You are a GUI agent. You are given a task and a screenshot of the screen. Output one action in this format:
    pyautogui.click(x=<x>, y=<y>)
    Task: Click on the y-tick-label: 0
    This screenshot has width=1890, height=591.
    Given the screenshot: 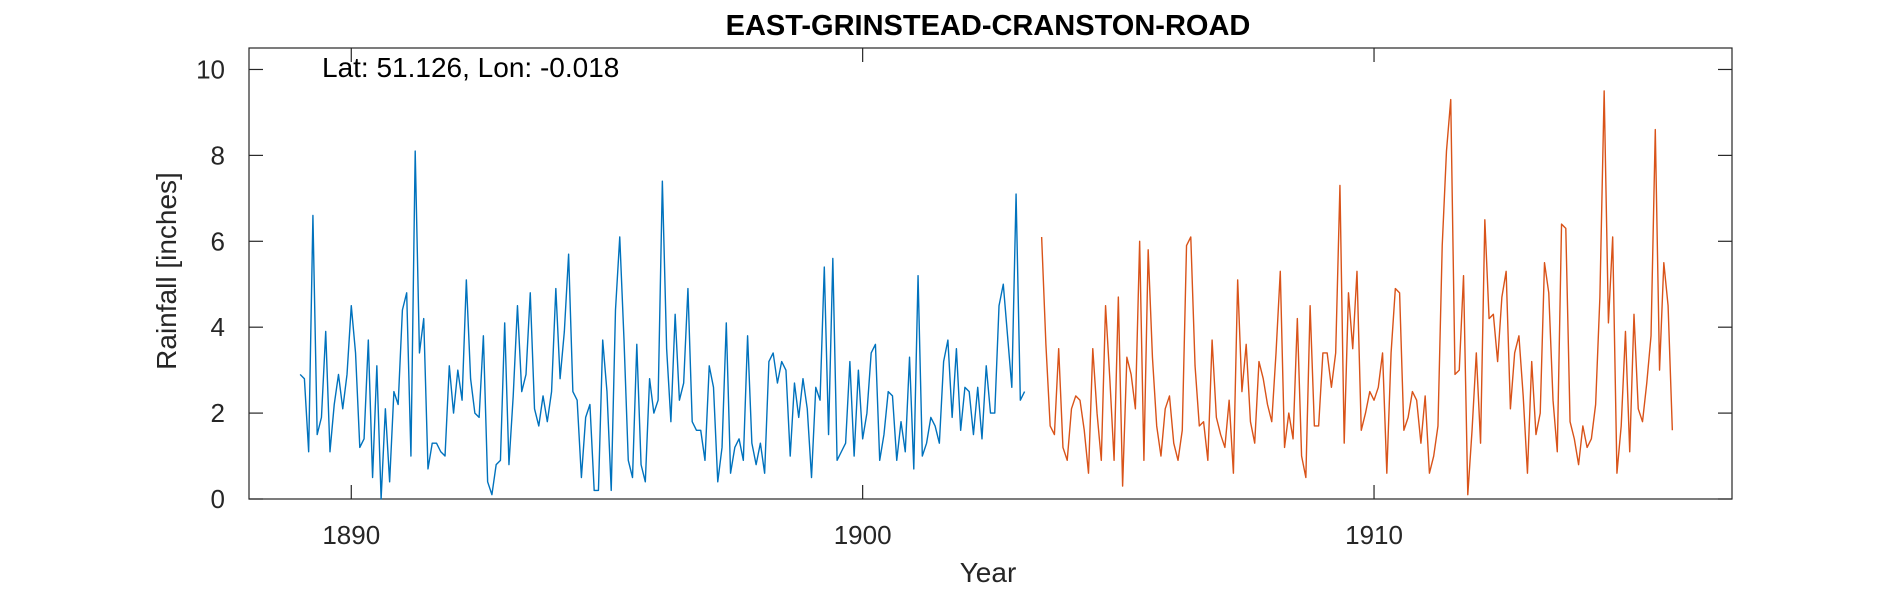 What is the action you would take?
    pyautogui.click(x=218, y=499)
    